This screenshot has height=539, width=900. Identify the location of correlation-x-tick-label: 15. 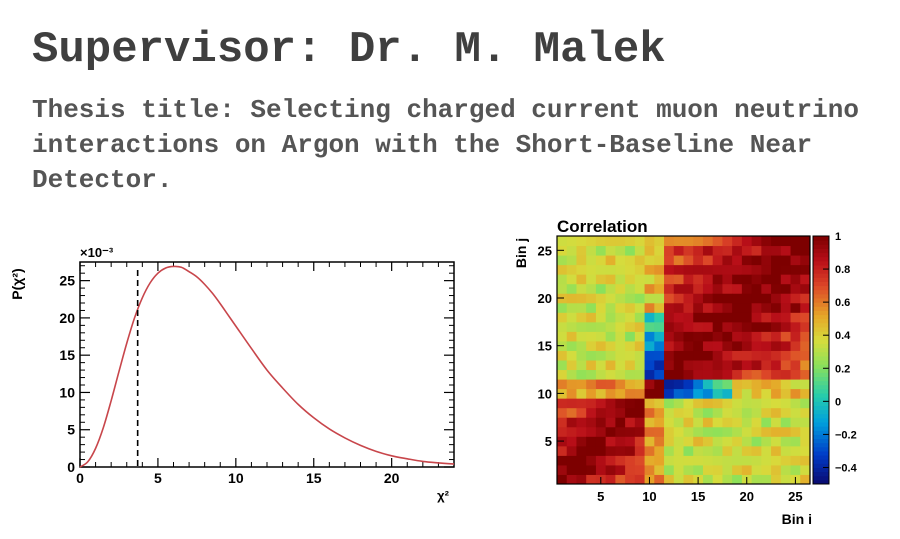
(698, 496).